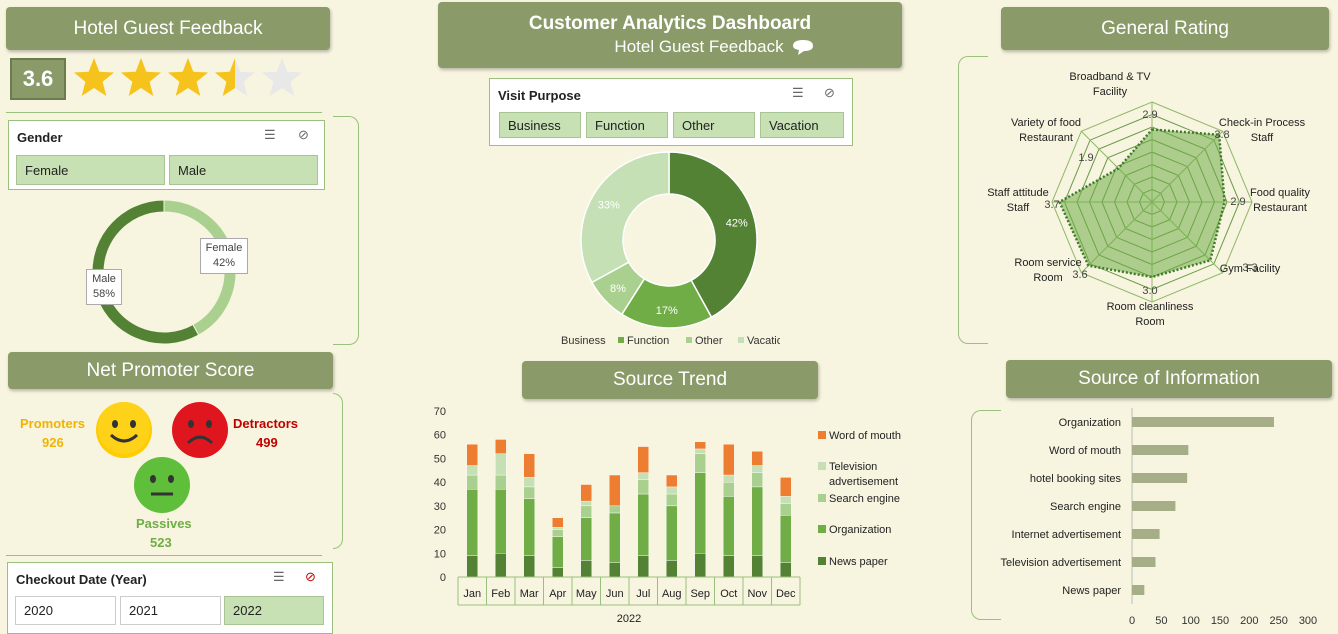  What do you see at coordinates (1047, 278) in the screenshot?
I see `radar-axis-label: Room` at bounding box center [1047, 278].